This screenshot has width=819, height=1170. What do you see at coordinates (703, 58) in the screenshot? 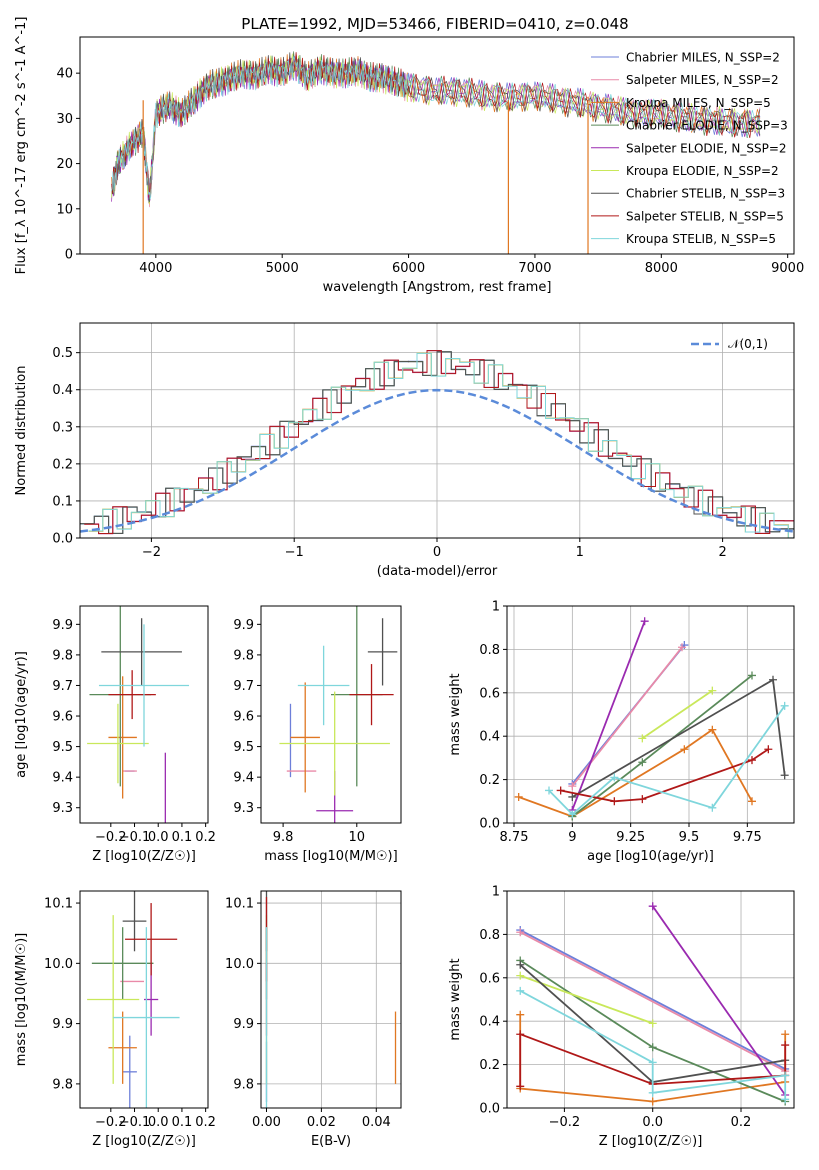
I see `legend-label-1: Chabrier MILES, N_SSP=2` at bounding box center [703, 58].